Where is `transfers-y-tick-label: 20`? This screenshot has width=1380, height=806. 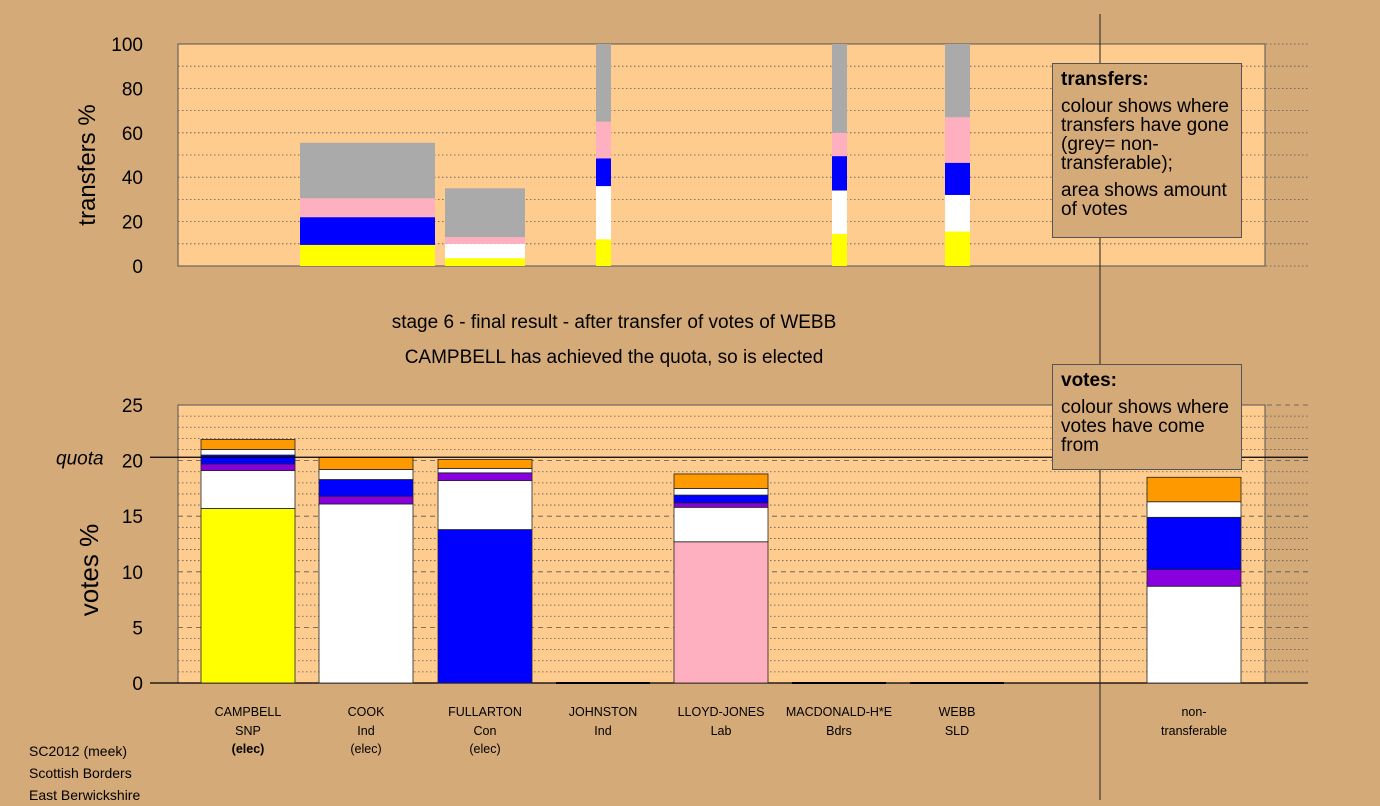 transfers-y-tick-label: 20 is located at coordinates (132, 223).